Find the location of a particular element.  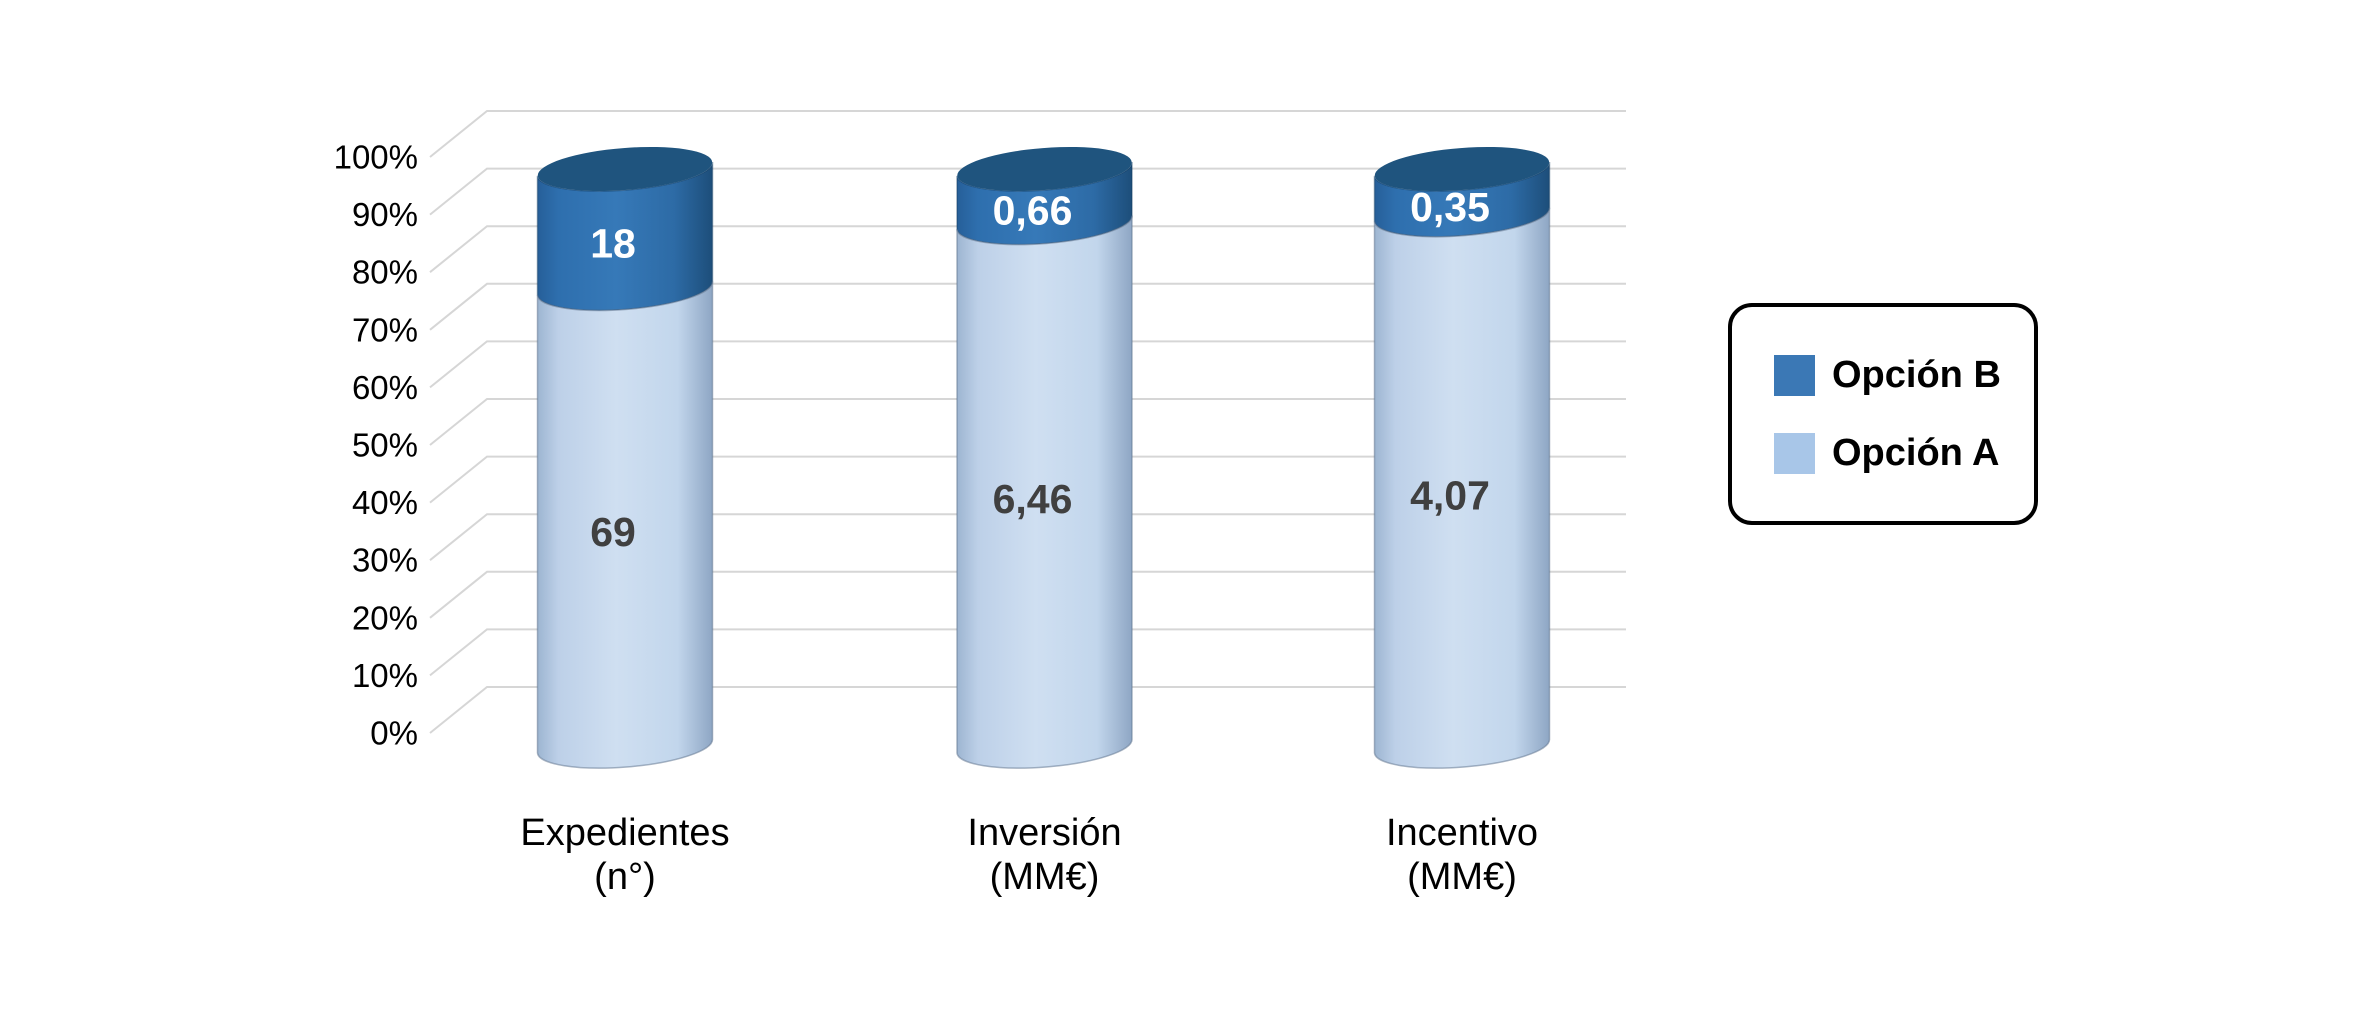

y-tick-label: 30% is located at coordinates (385, 560).